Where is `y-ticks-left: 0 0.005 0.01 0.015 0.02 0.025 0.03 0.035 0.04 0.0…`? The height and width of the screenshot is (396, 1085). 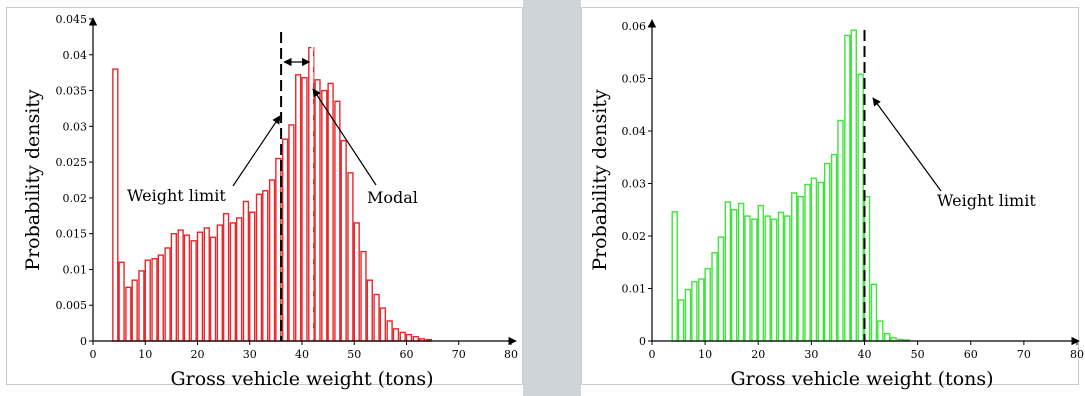 y-ticks-left: 0 0.005 0.01 0.015 0.02 0.025 0.03 0.035 0.04 0.0… is located at coordinates (74, 180).